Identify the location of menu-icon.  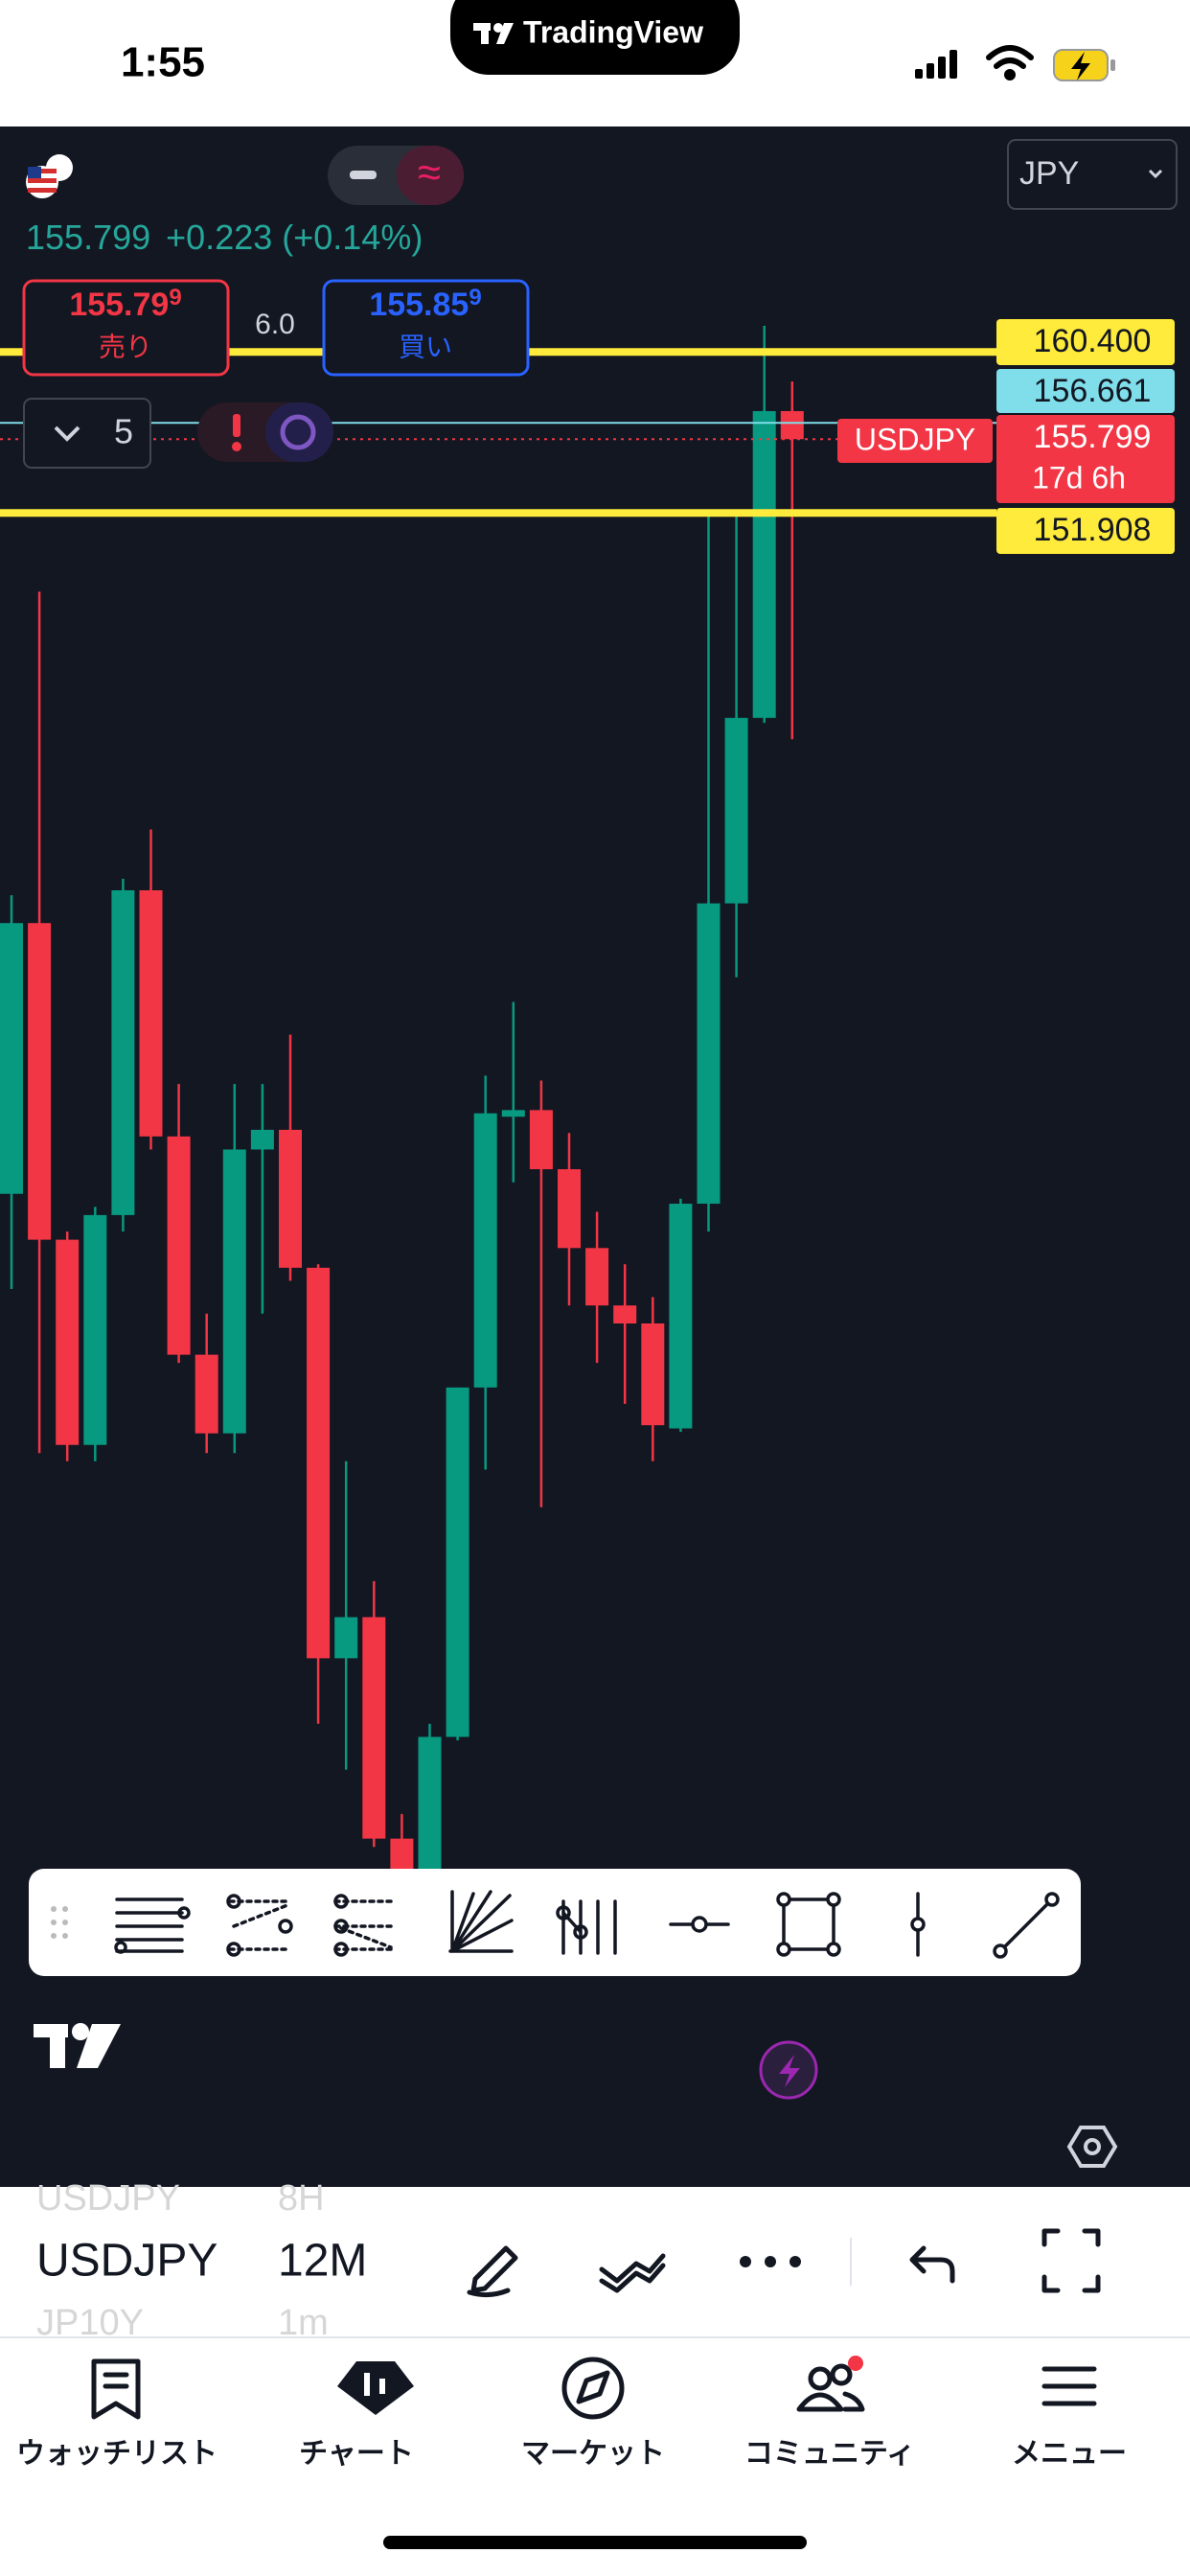
(1069, 2386).